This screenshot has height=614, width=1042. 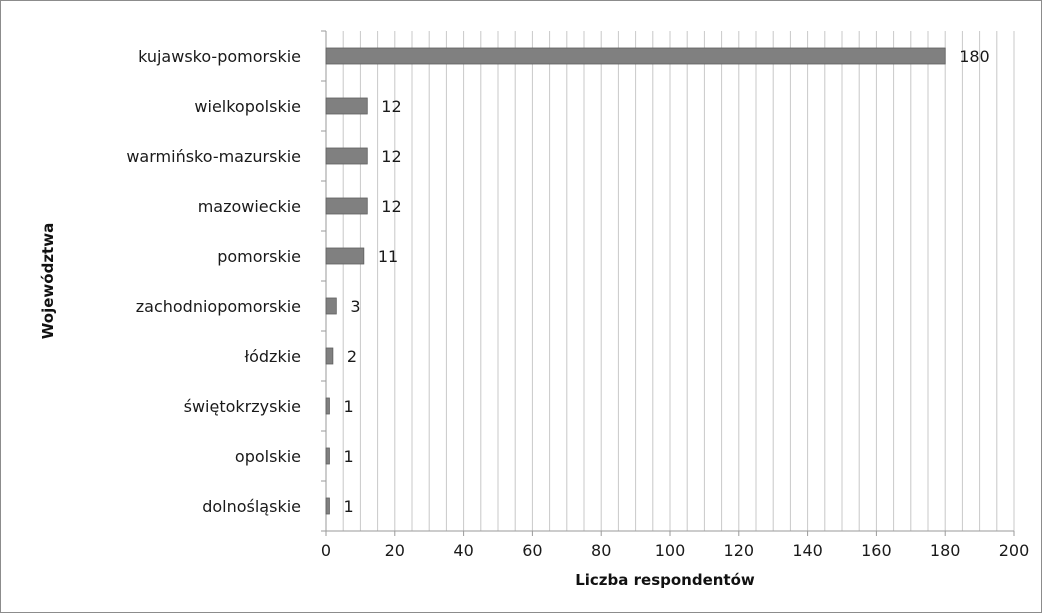 I want to click on x-tick-label: 0, so click(x=326, y=550).